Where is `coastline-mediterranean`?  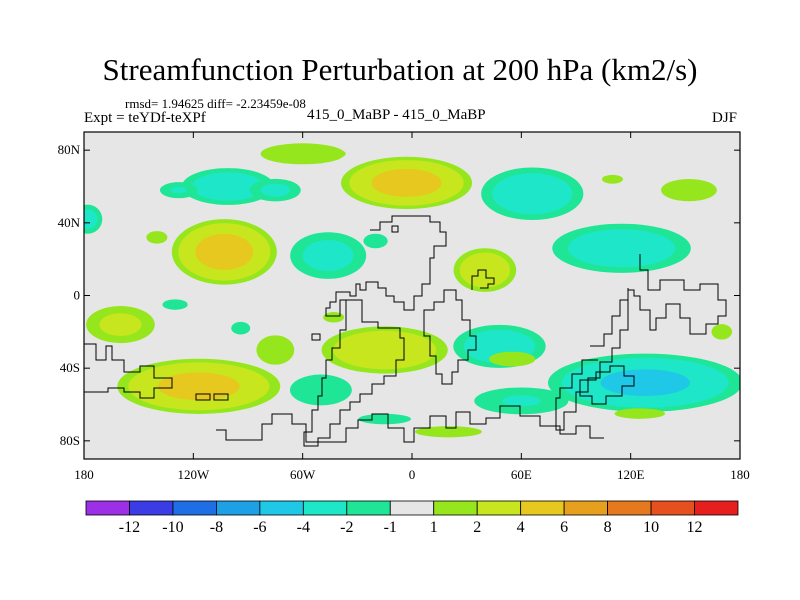 coastline-mediterranean is located at coordinates (483, 279).